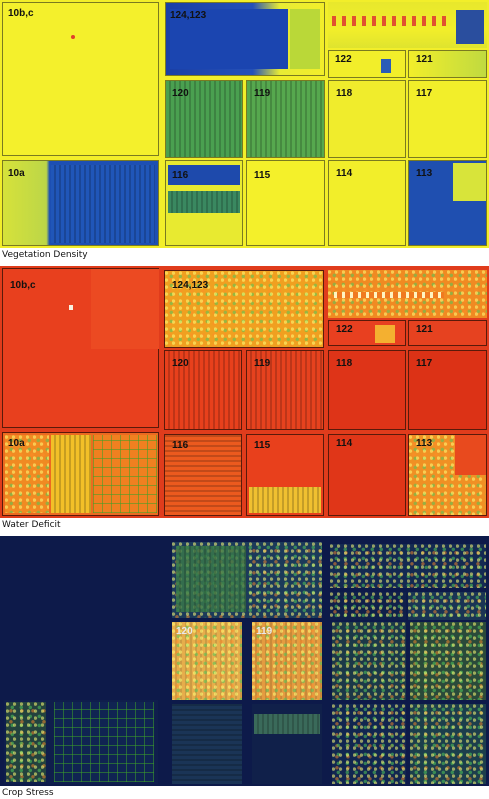 This screenshot has width=489, height=799. What do you see at coordinates (31, 525) in the screenshot?
I see `water-deficit-caption: Water Deficit` at bounding box center [31, 525].